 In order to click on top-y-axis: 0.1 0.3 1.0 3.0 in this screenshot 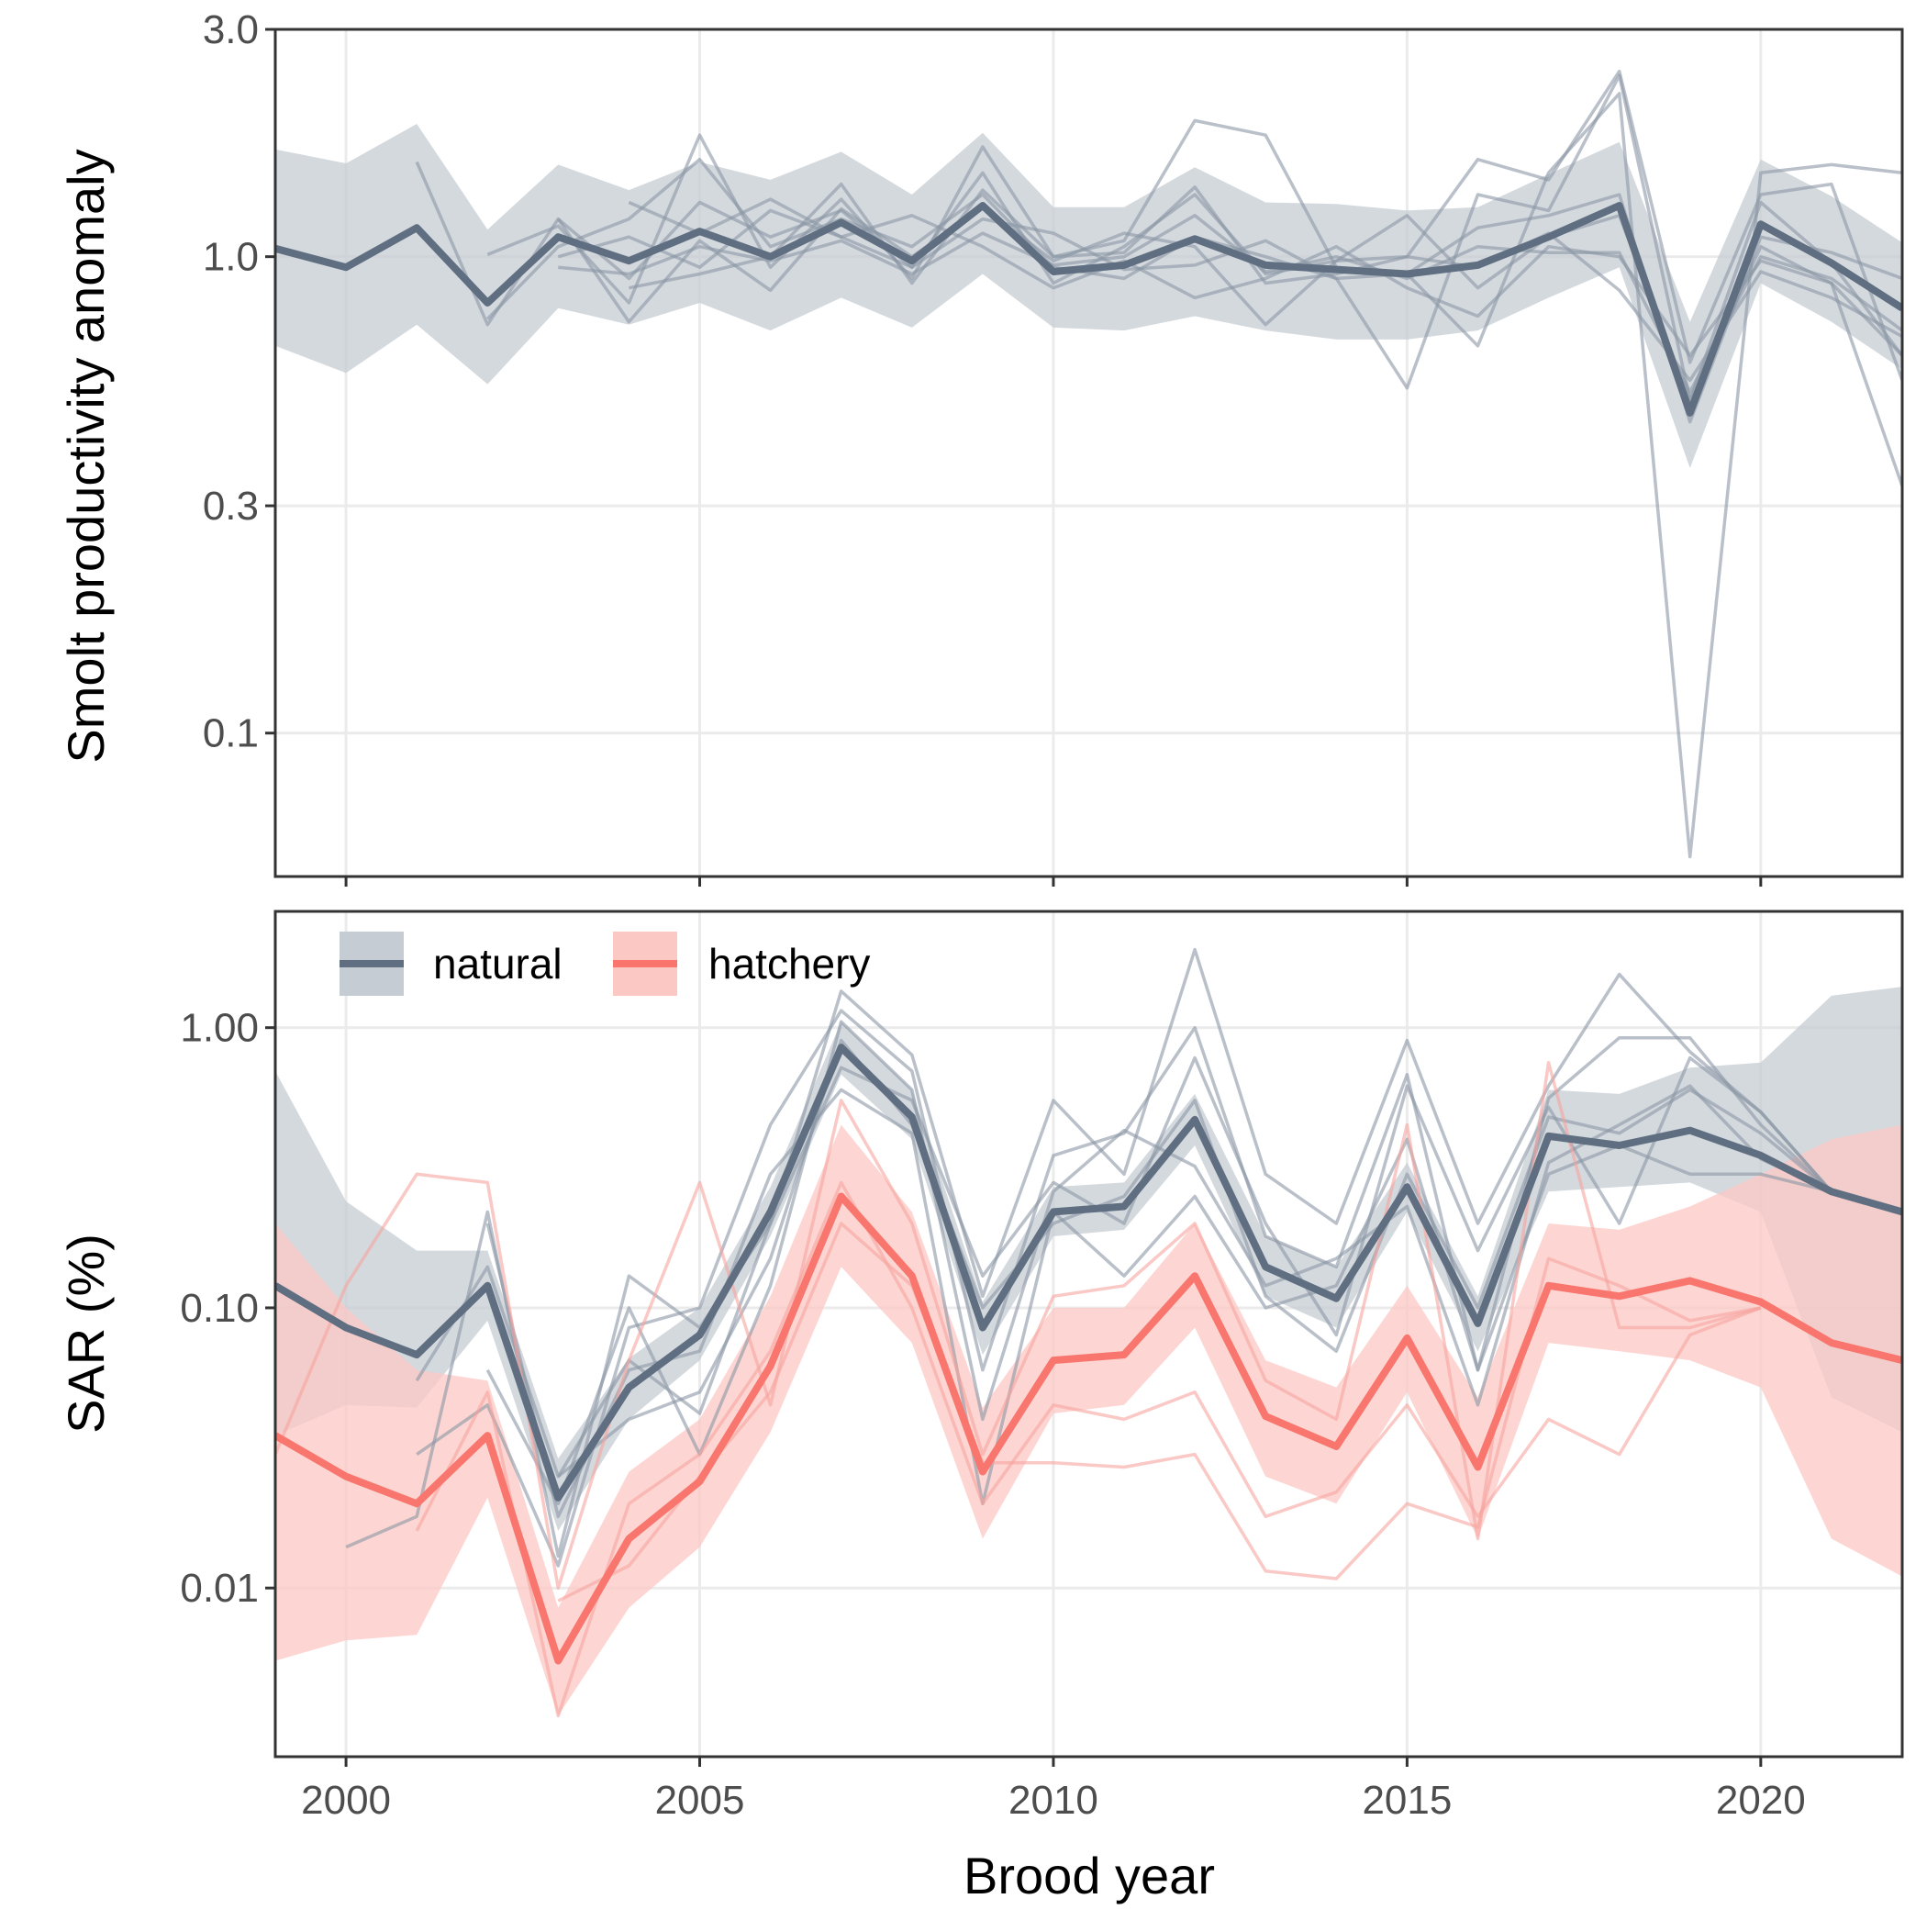, I will do `click(239, 381)`.